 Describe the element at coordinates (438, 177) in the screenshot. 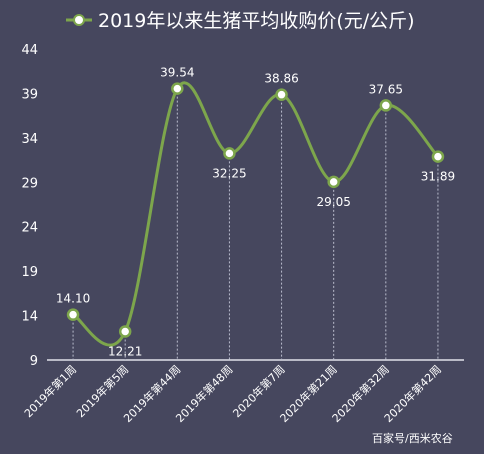

I see `data-label: 31.89` at that location.